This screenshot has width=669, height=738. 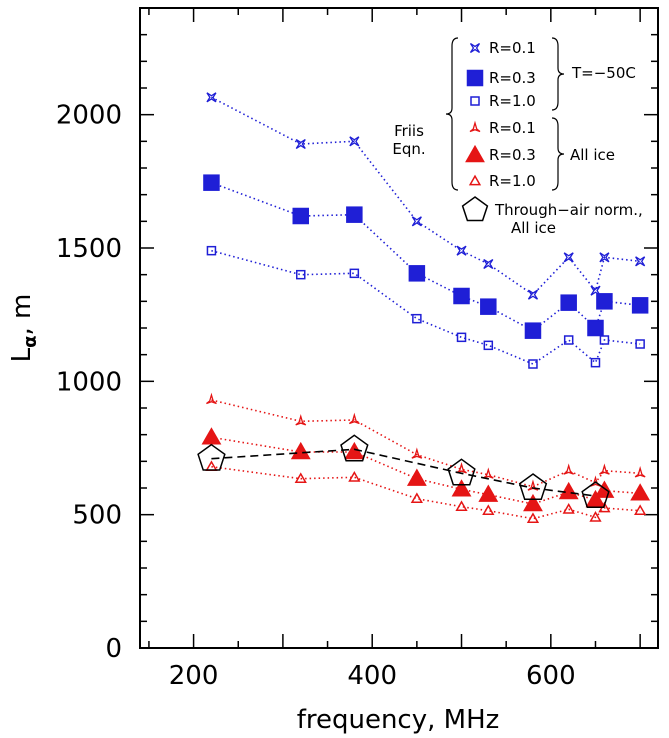 I want to click on y-axis-label-subscript: α, so click(x=30, y=341).